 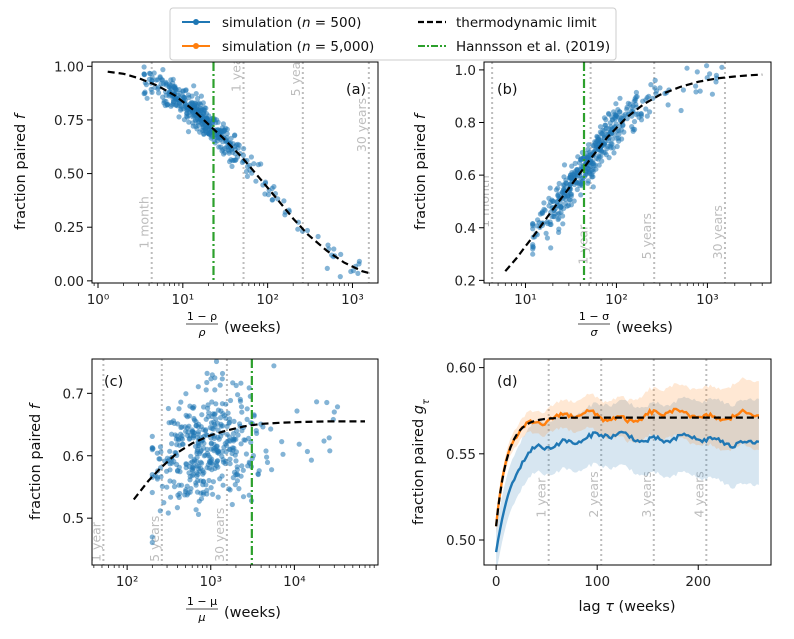 What do you see at coordinates (154, 539) in the screenshot?
I see `ref-label-5-years: 5 years` at bounding box center [154, 539].